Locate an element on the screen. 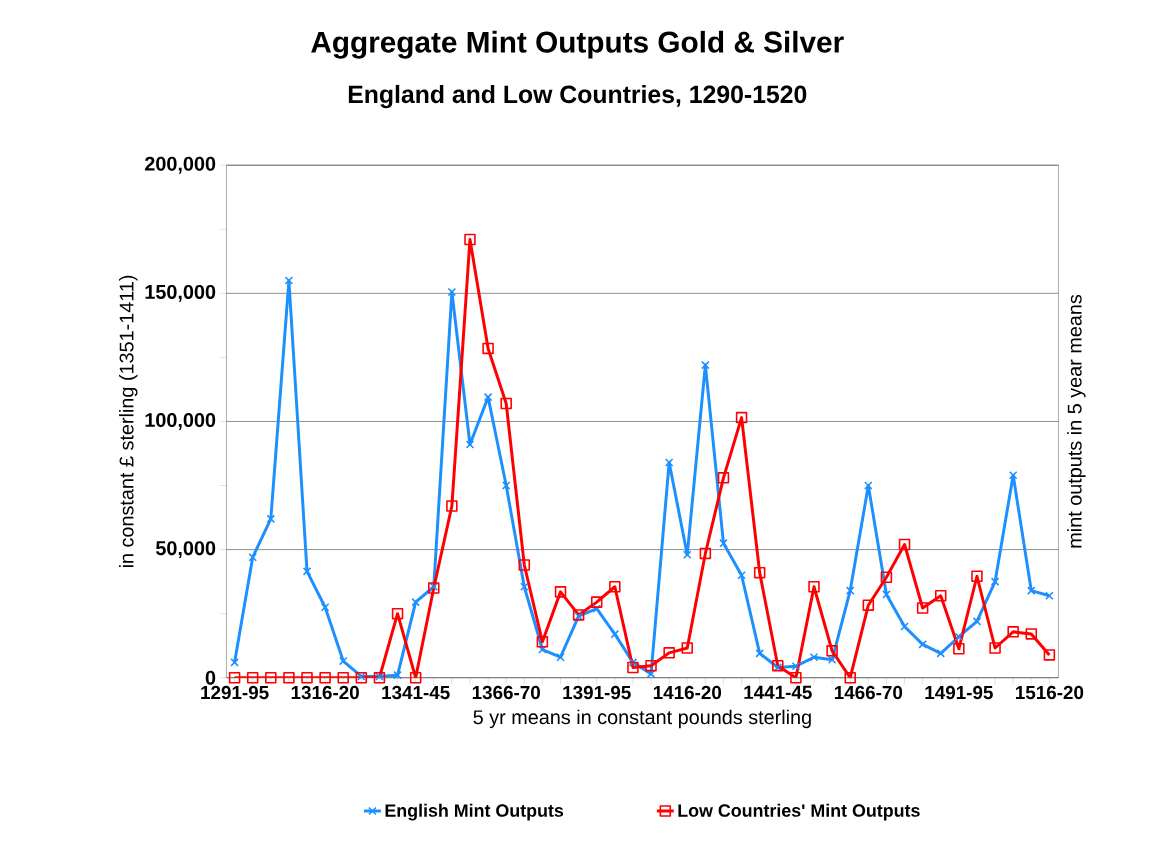 This screenshot has width=1149, height=860. y-tick-label: 100,000 is located at coordinates (180, 421).